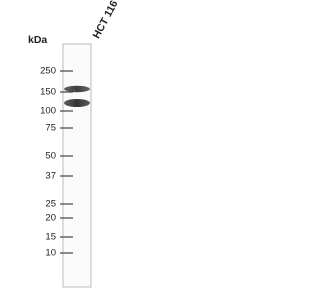 The width and height of the screenshot is (320, 293). I want to click on marker-ladder: 250 150 100 75 50 37 25 20 15 10, so click(56, 162).